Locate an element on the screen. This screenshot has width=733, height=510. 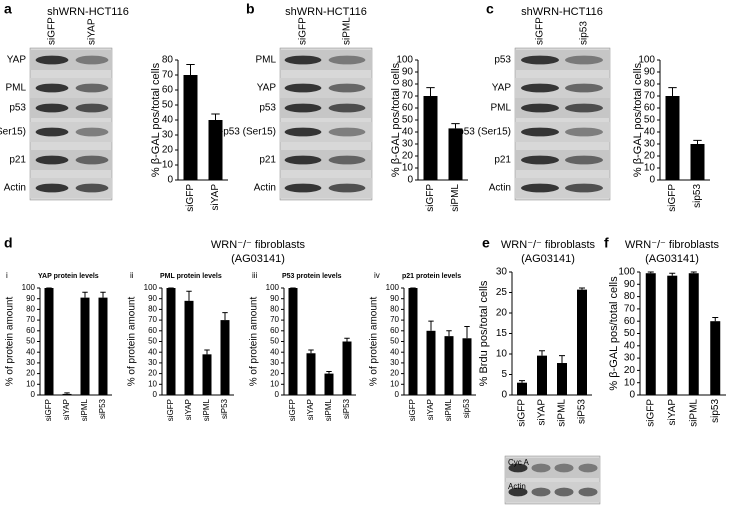
subpanel-label: iii is located at coordinates (255, 275).